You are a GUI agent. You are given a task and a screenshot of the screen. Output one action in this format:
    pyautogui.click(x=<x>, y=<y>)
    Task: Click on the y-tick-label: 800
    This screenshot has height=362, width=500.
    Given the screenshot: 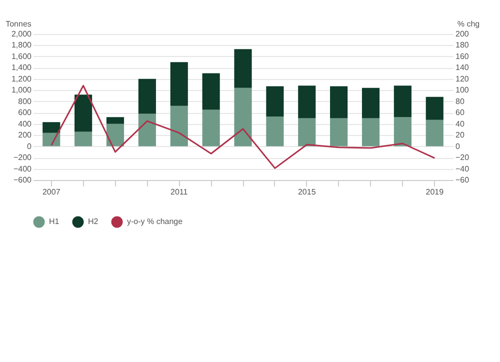 What is the action you would take?
    pyautogui.click(x=25, y=101)
    